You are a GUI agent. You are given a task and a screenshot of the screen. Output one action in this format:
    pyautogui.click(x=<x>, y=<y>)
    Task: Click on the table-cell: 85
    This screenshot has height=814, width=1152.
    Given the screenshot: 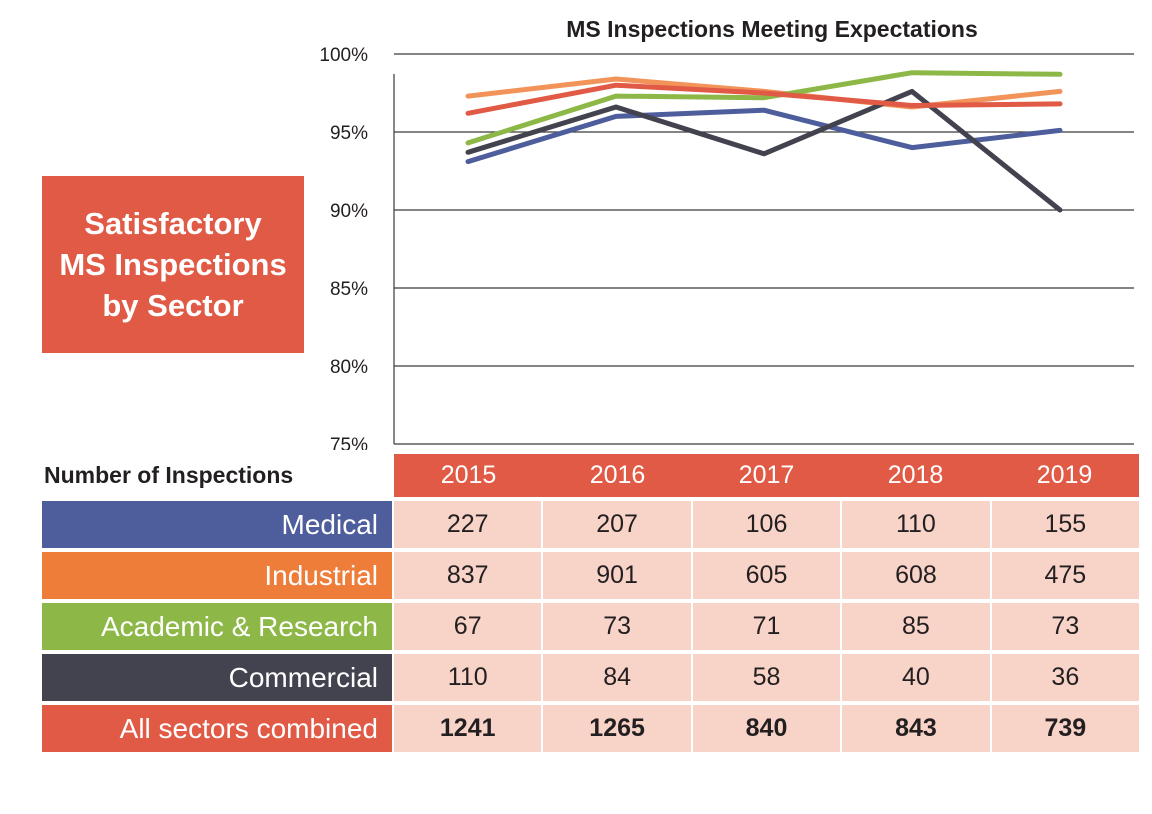 What is the action you would take?
    pyautogui.click(x=916, y=626)
    